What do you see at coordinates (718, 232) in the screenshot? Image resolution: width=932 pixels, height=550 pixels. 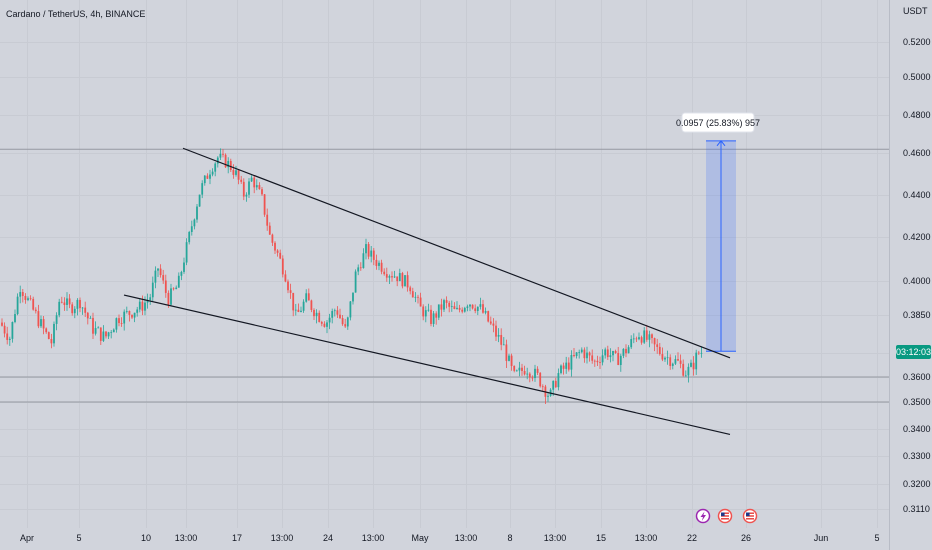 I see `measure-tool: 0.0957 (25.83%) 957` at bounding box center [718, 232].